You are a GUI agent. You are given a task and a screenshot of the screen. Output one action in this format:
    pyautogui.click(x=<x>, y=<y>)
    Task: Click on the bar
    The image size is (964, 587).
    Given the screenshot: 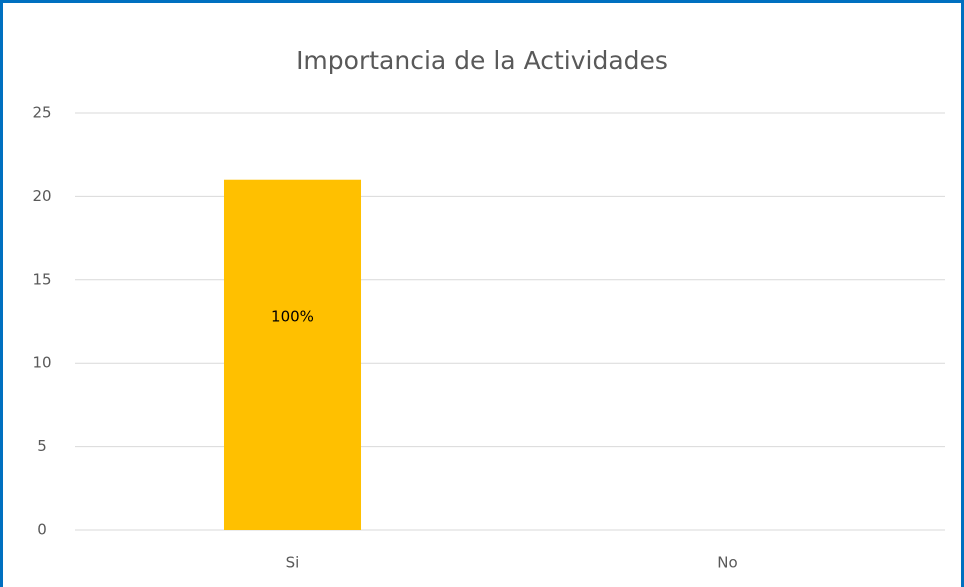 What is the action you would take?
    pyautogui.click(x=292, y=354)
    